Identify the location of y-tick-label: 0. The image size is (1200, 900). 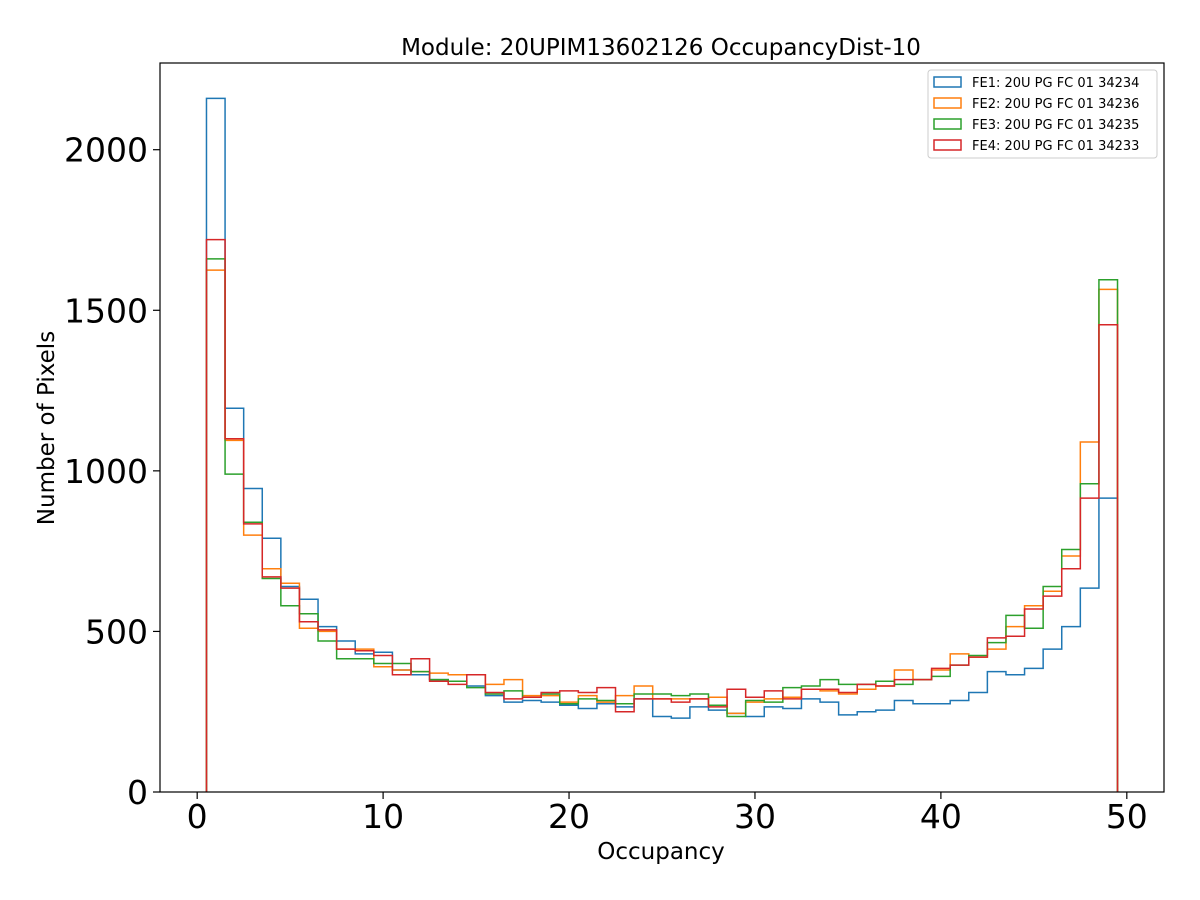
(137, 792).